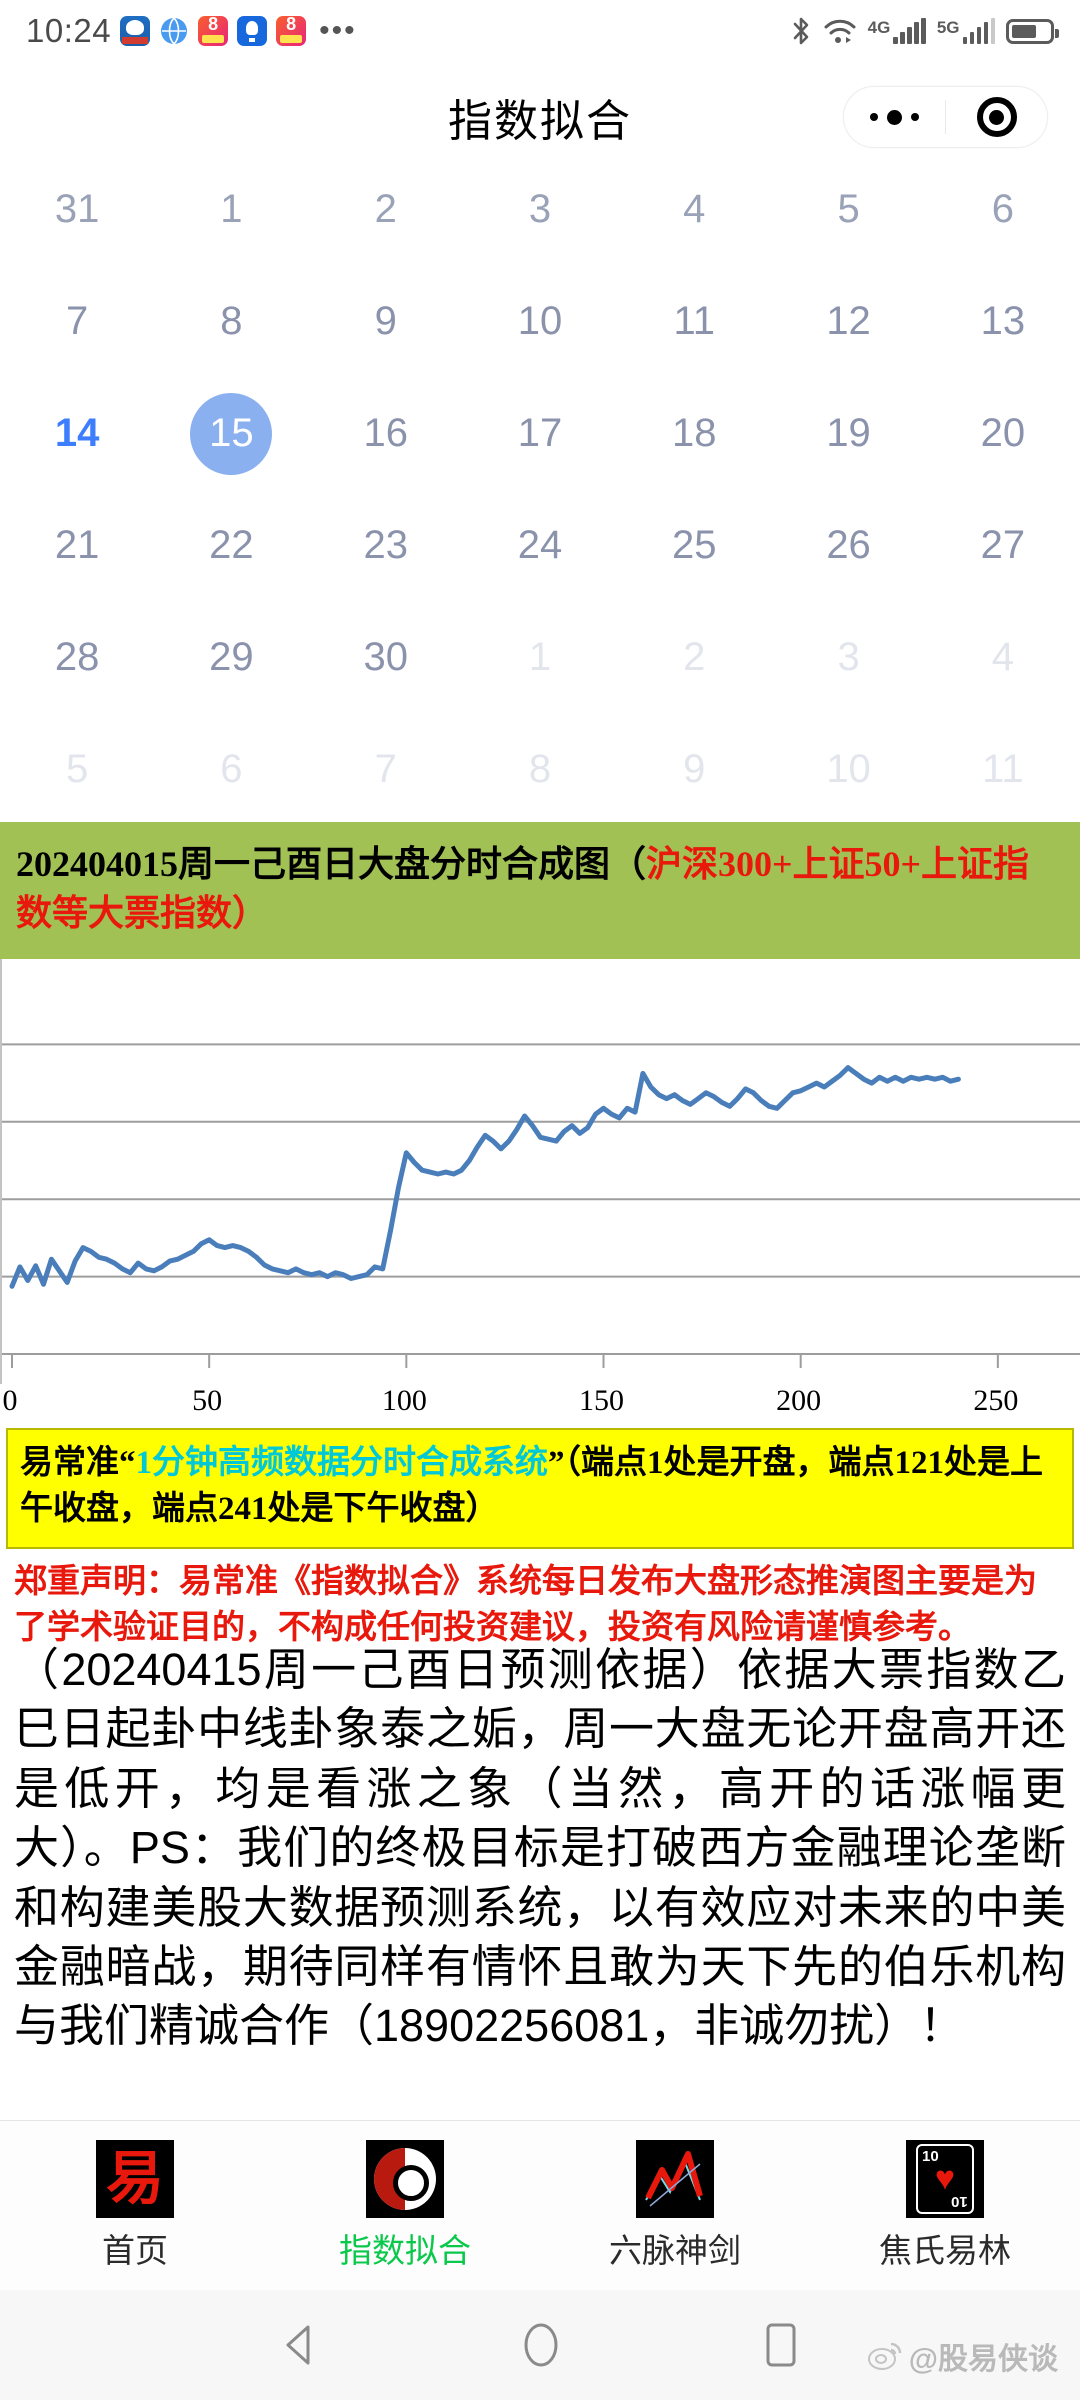 The image size is (1080, 2400). I want to click on tab-six-pulse-sword: 六脉神剑, so click(675, 2205).